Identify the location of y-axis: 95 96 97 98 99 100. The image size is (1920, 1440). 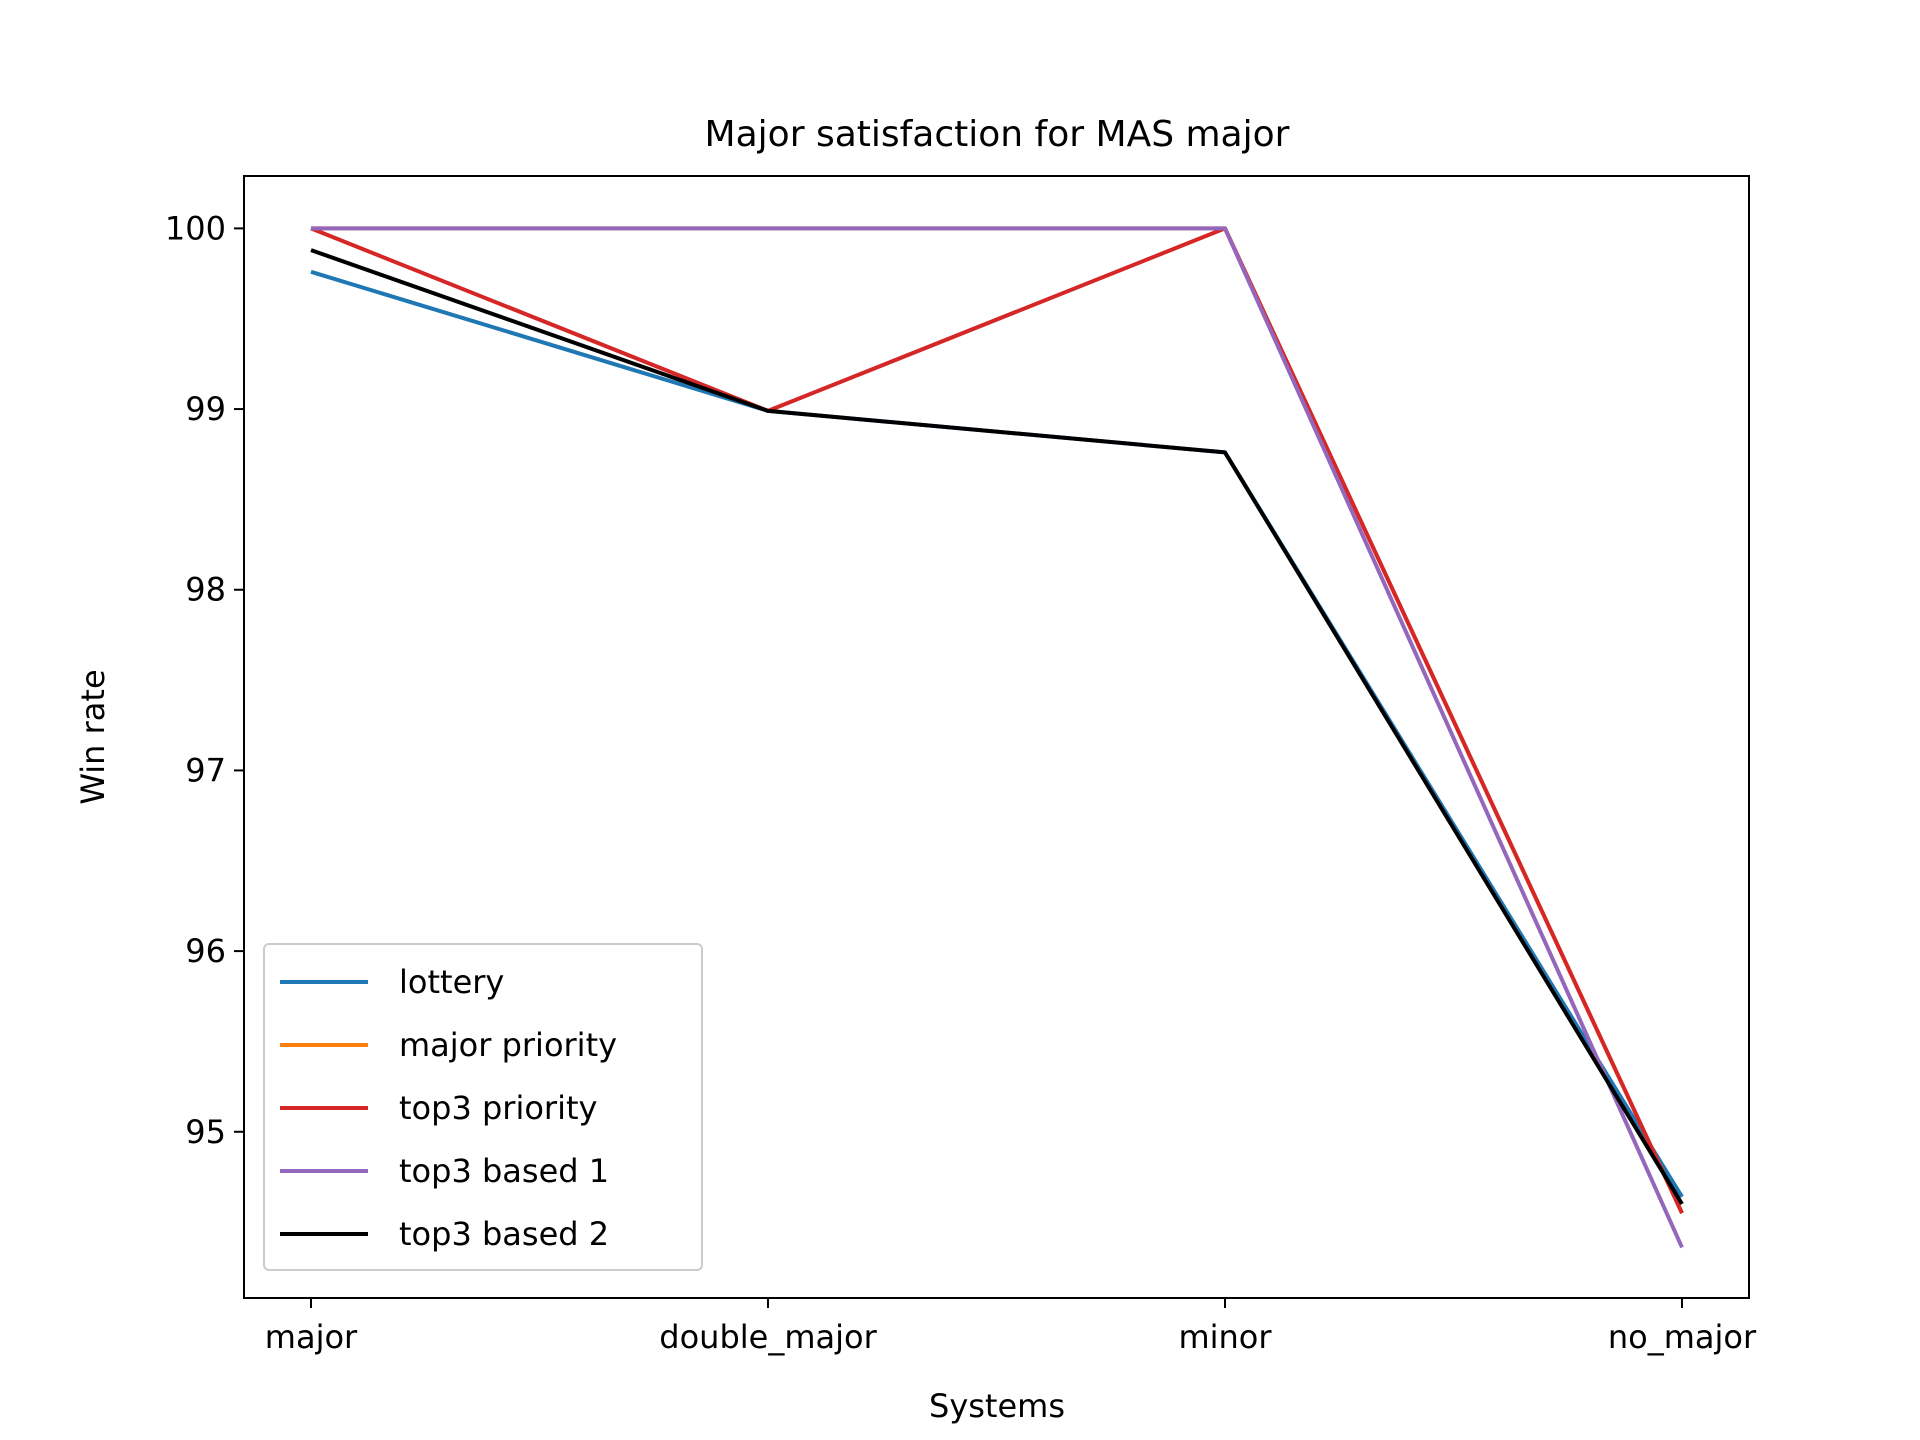
(204, 680).